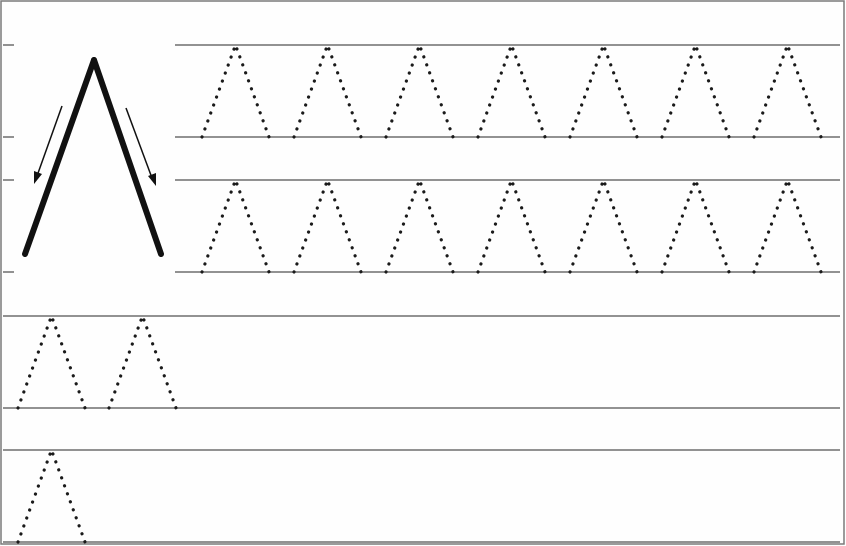 The width and height of the screenshot is (846, 546). I want to click on model-letter, so click(93, 157).